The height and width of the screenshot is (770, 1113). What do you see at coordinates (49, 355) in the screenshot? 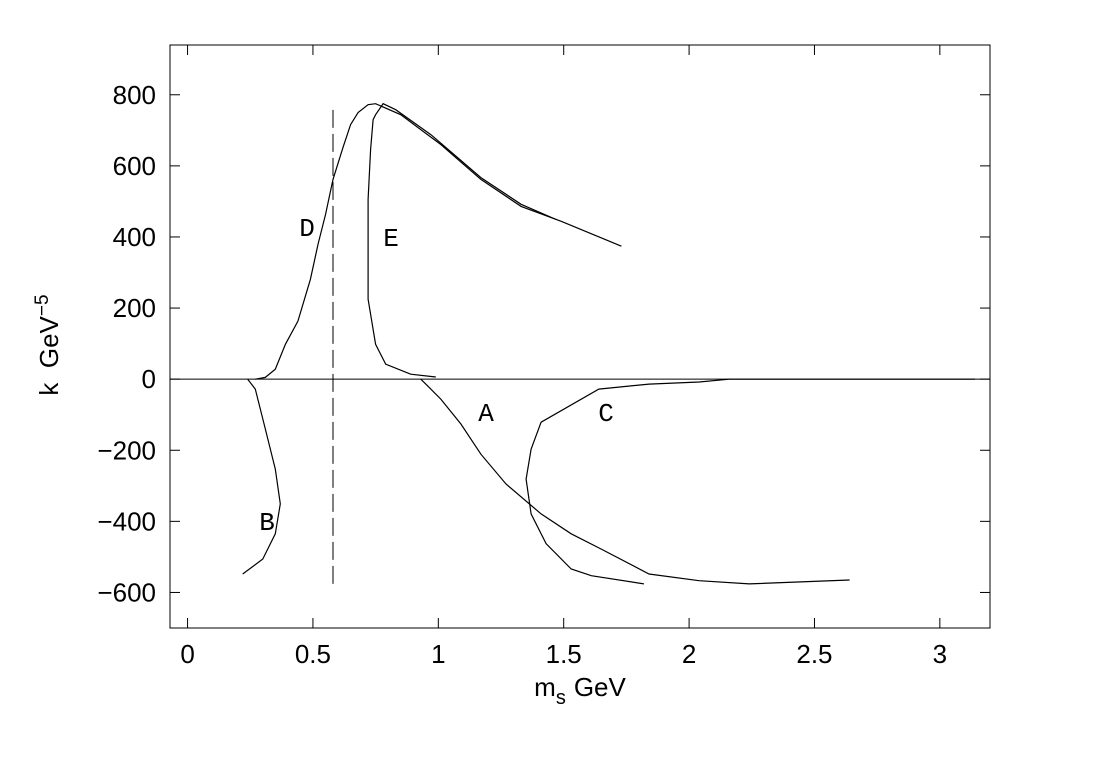
I see `y-label-base: k GeV` at bounding box center [49, 355].